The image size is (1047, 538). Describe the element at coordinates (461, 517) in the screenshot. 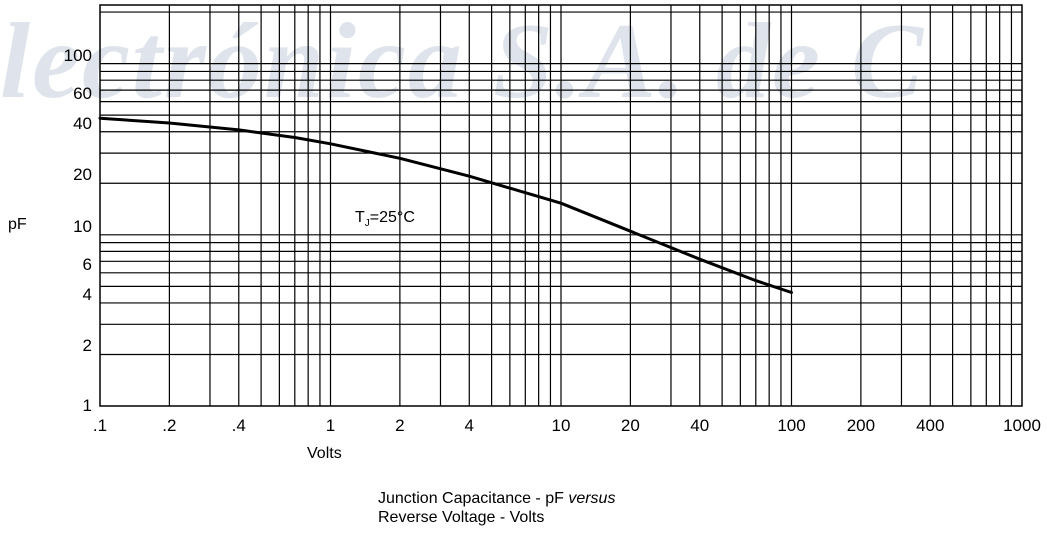

I see `caption-line-2: Reverse Voltage - Volts` at that location.